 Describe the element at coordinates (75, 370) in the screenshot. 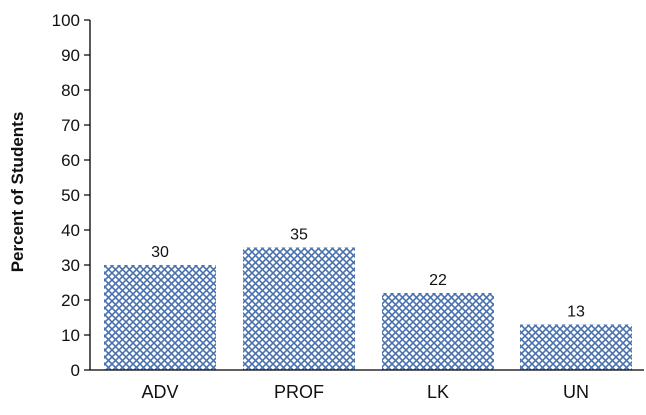

I see `y-tick-label: 0` at that location.